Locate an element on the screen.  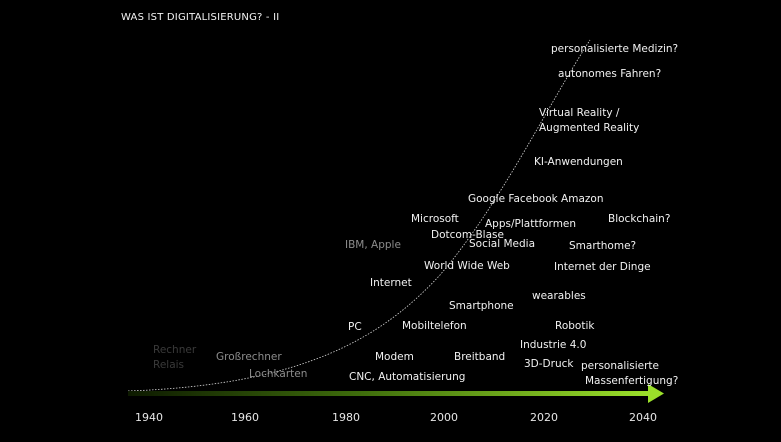
year-2040: 2040 is located at coordinates (643, 417).